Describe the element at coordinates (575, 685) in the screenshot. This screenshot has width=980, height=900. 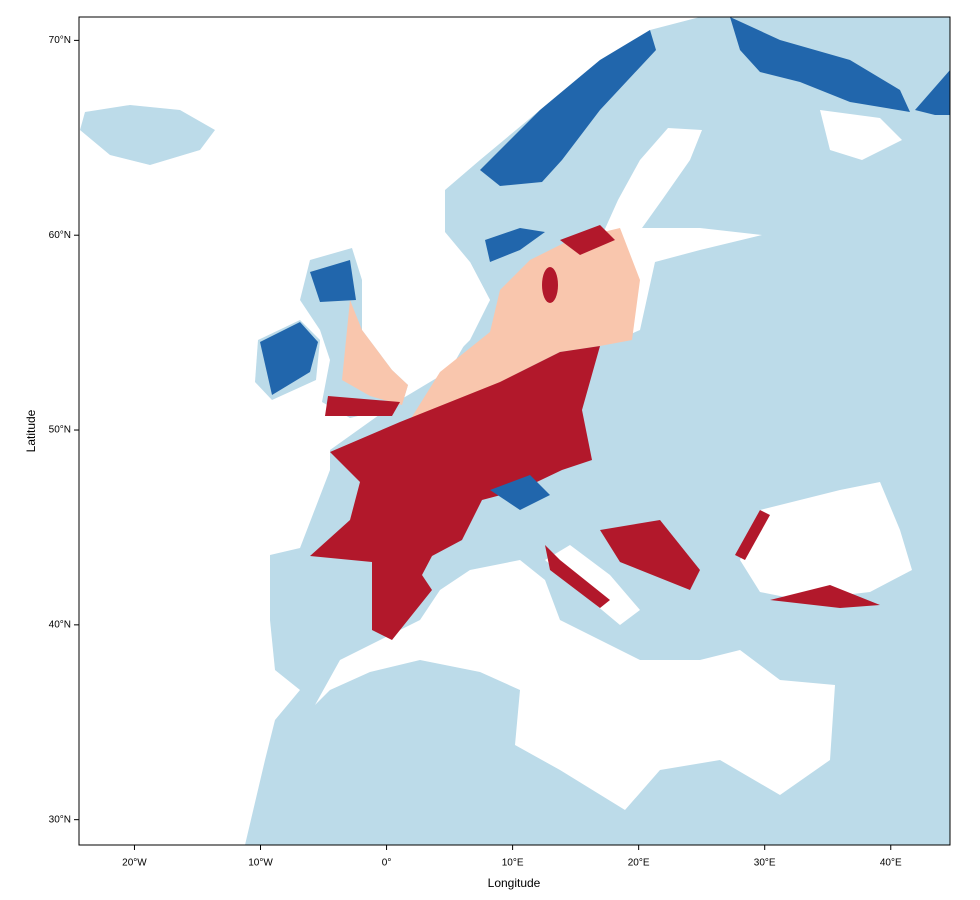
I see `mediterranean-sea` at that location.